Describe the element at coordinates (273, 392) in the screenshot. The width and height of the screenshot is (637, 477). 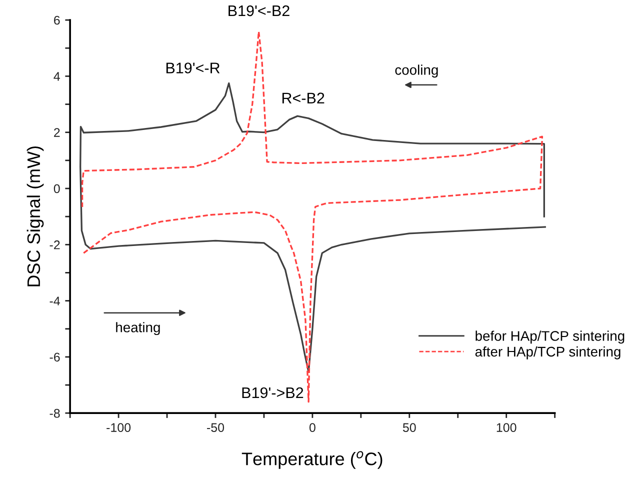
I see `annotation: B19'->B2` at that location.